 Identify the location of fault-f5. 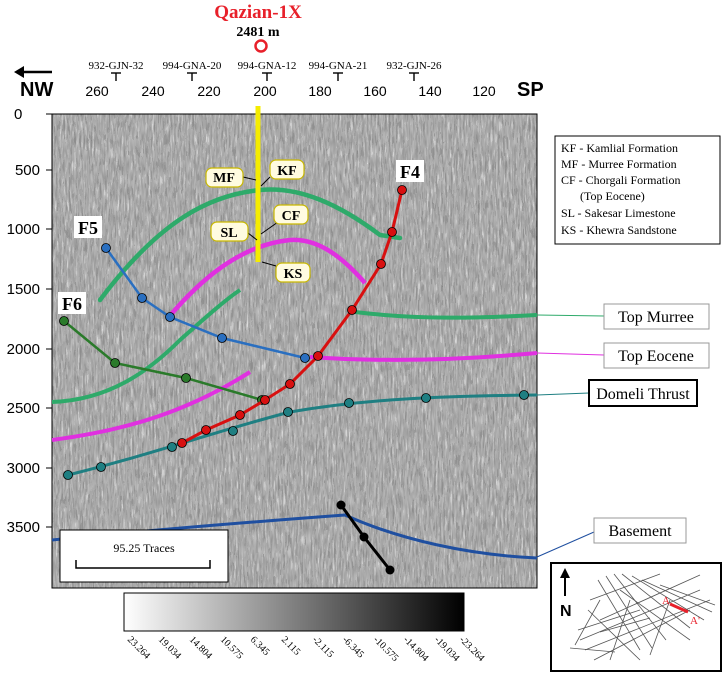
(205, 303).